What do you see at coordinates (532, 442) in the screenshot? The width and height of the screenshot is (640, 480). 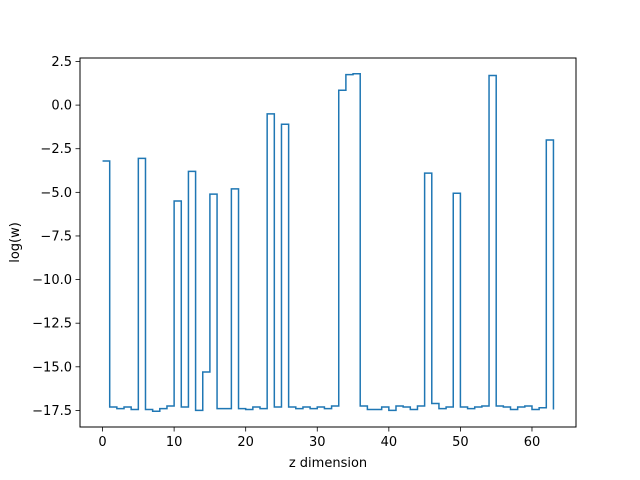 I see `x-tick-label: 60` at bounding box center [532, 442].